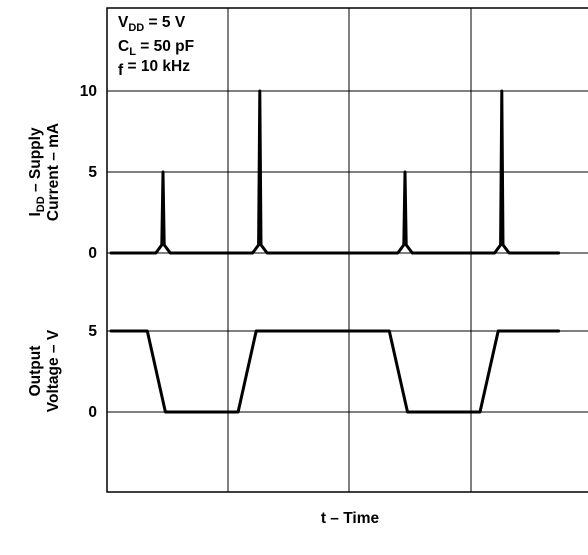 The width and height of the screenshot is (588, 555). I want to click on condition-cl: CL = 50 pF, so click(156, 48).